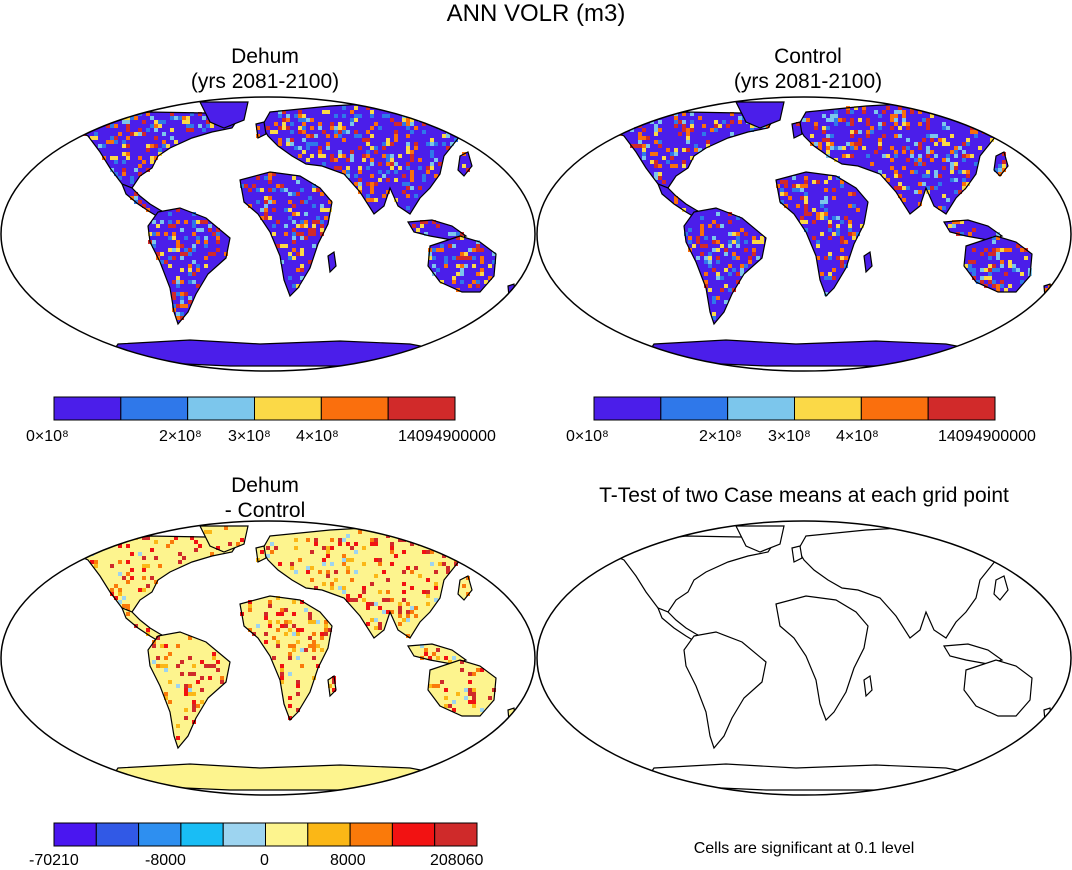  I want to click on coast-japan, so click(465, 164).